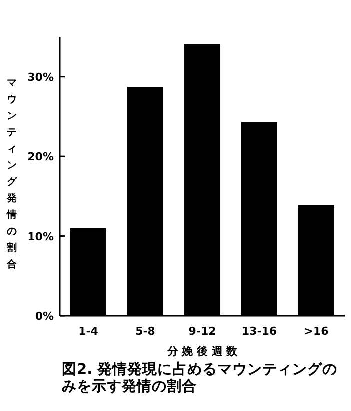 This screenshot has height=411, width=351. What do you see at coordinates (202, 331) in the screenshot?
I see `x-tick-label: 9-12` at bounding box center [202, 331].